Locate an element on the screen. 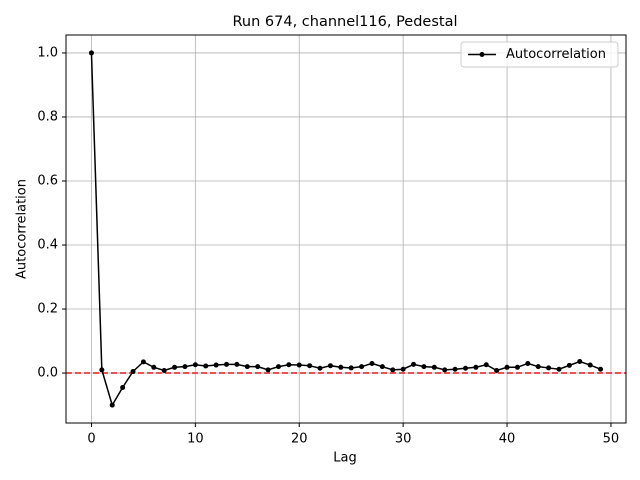 The height and width of the screenshot is (480, 640). chart-title: Run 674, channel116, Pedestal is located at coordinates (344, 22).